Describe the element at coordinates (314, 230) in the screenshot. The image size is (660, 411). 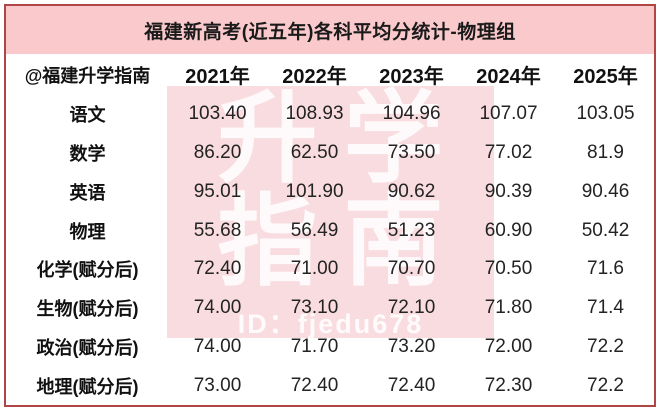
I see `score-cell: 56.49` at that location.